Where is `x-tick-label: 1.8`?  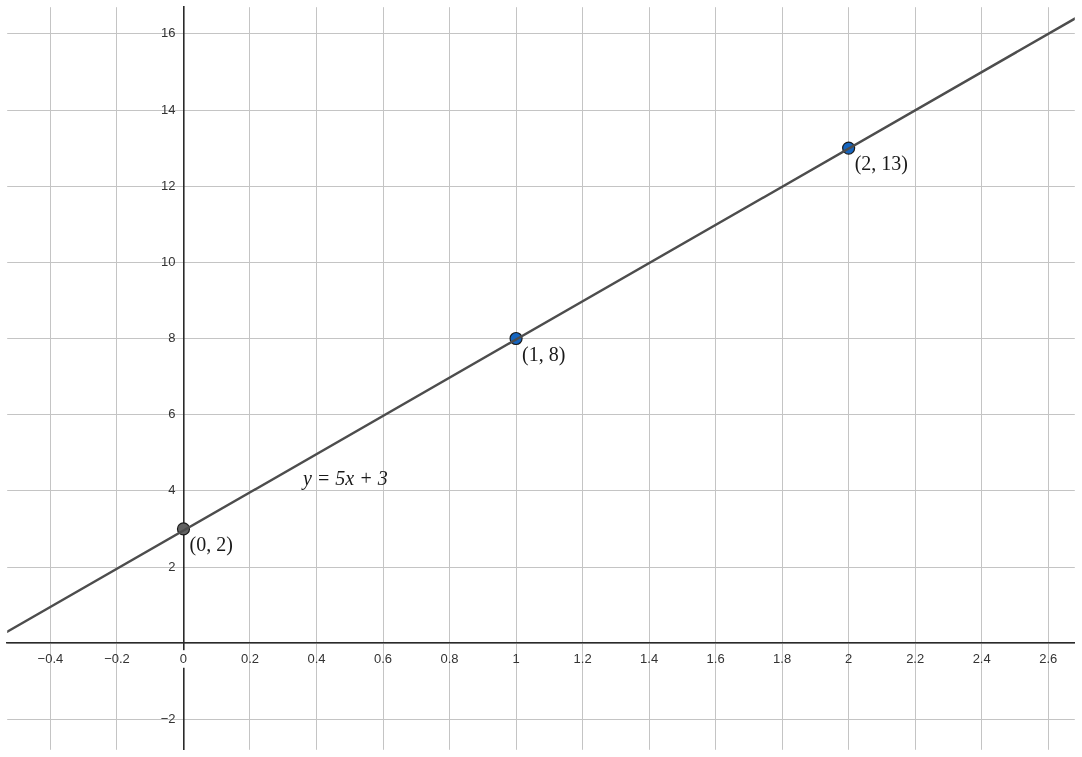
x-tick-label: 1.8 is located at coordinates (782, 658).